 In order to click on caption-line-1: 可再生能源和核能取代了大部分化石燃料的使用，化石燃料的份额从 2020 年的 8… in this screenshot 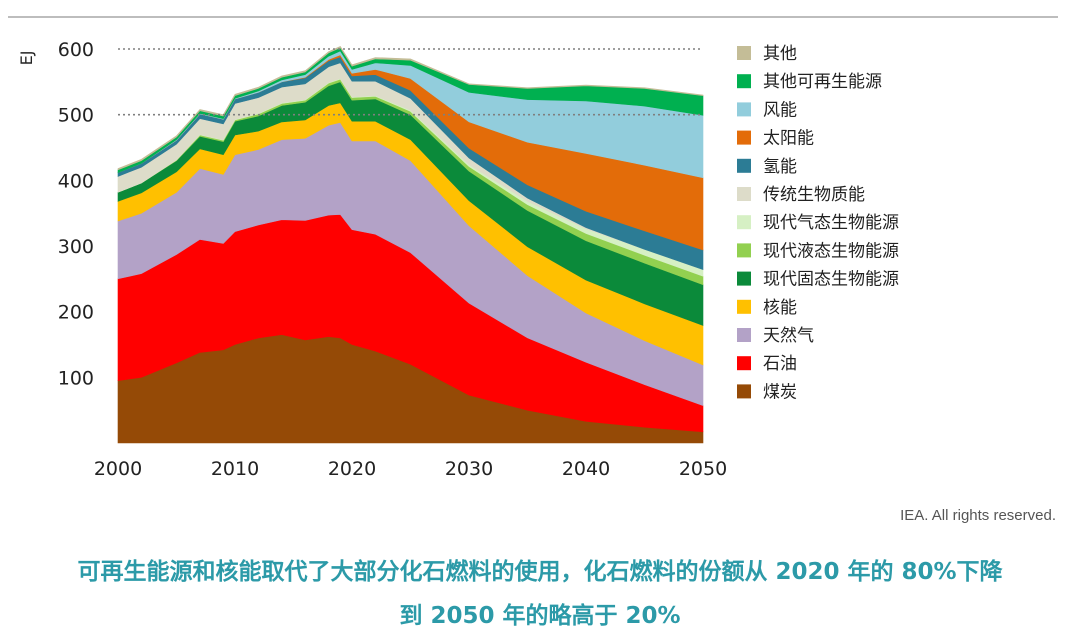, I will do `click(540, 572)`.